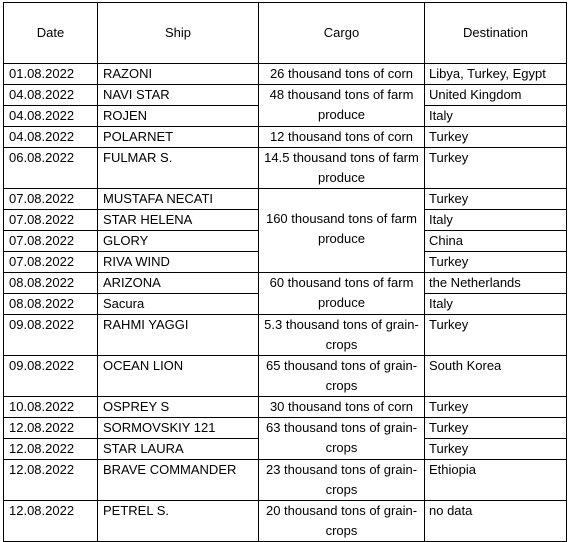  What do you see at coordinates (285, 220) in the screenshot?
I see `table-row: 07.08.2022 STAR HELENA Italy` at bounding box center [285, 220].